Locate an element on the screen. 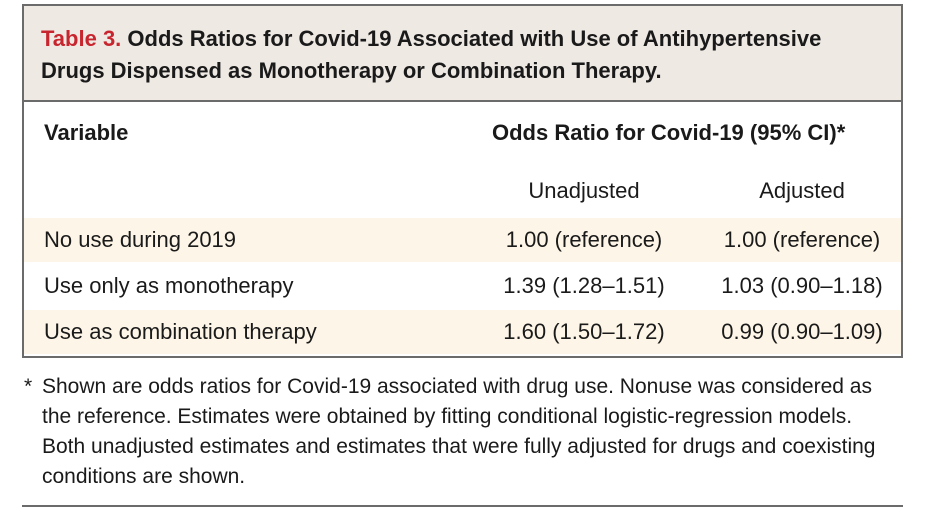 The image size is (929, 518). adjusted-value: 0.99 (0.90–1.09) is located at coordinates (802, 331).